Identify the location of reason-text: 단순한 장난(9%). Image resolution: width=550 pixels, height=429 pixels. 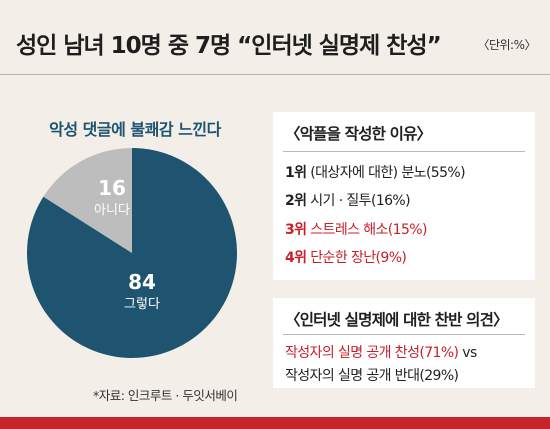
(358, 258).